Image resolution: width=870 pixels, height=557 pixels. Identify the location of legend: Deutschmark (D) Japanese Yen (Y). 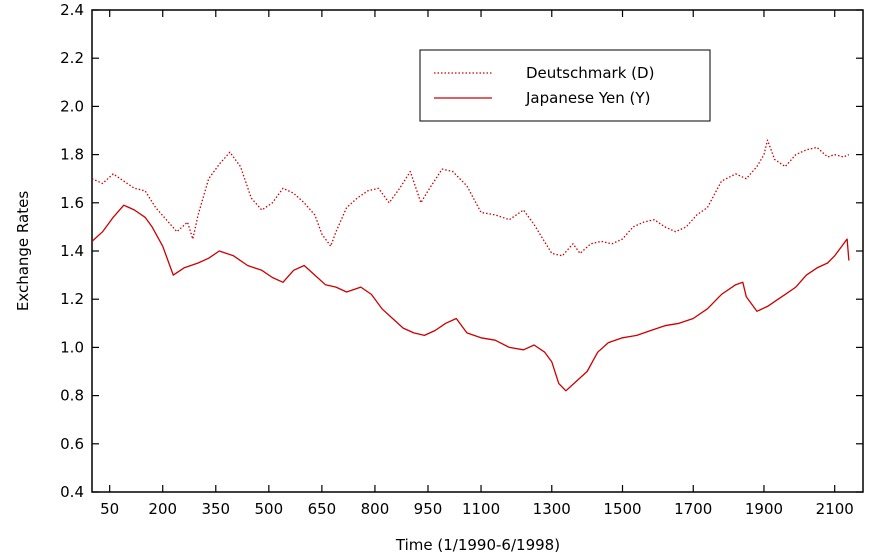
(565, 85).